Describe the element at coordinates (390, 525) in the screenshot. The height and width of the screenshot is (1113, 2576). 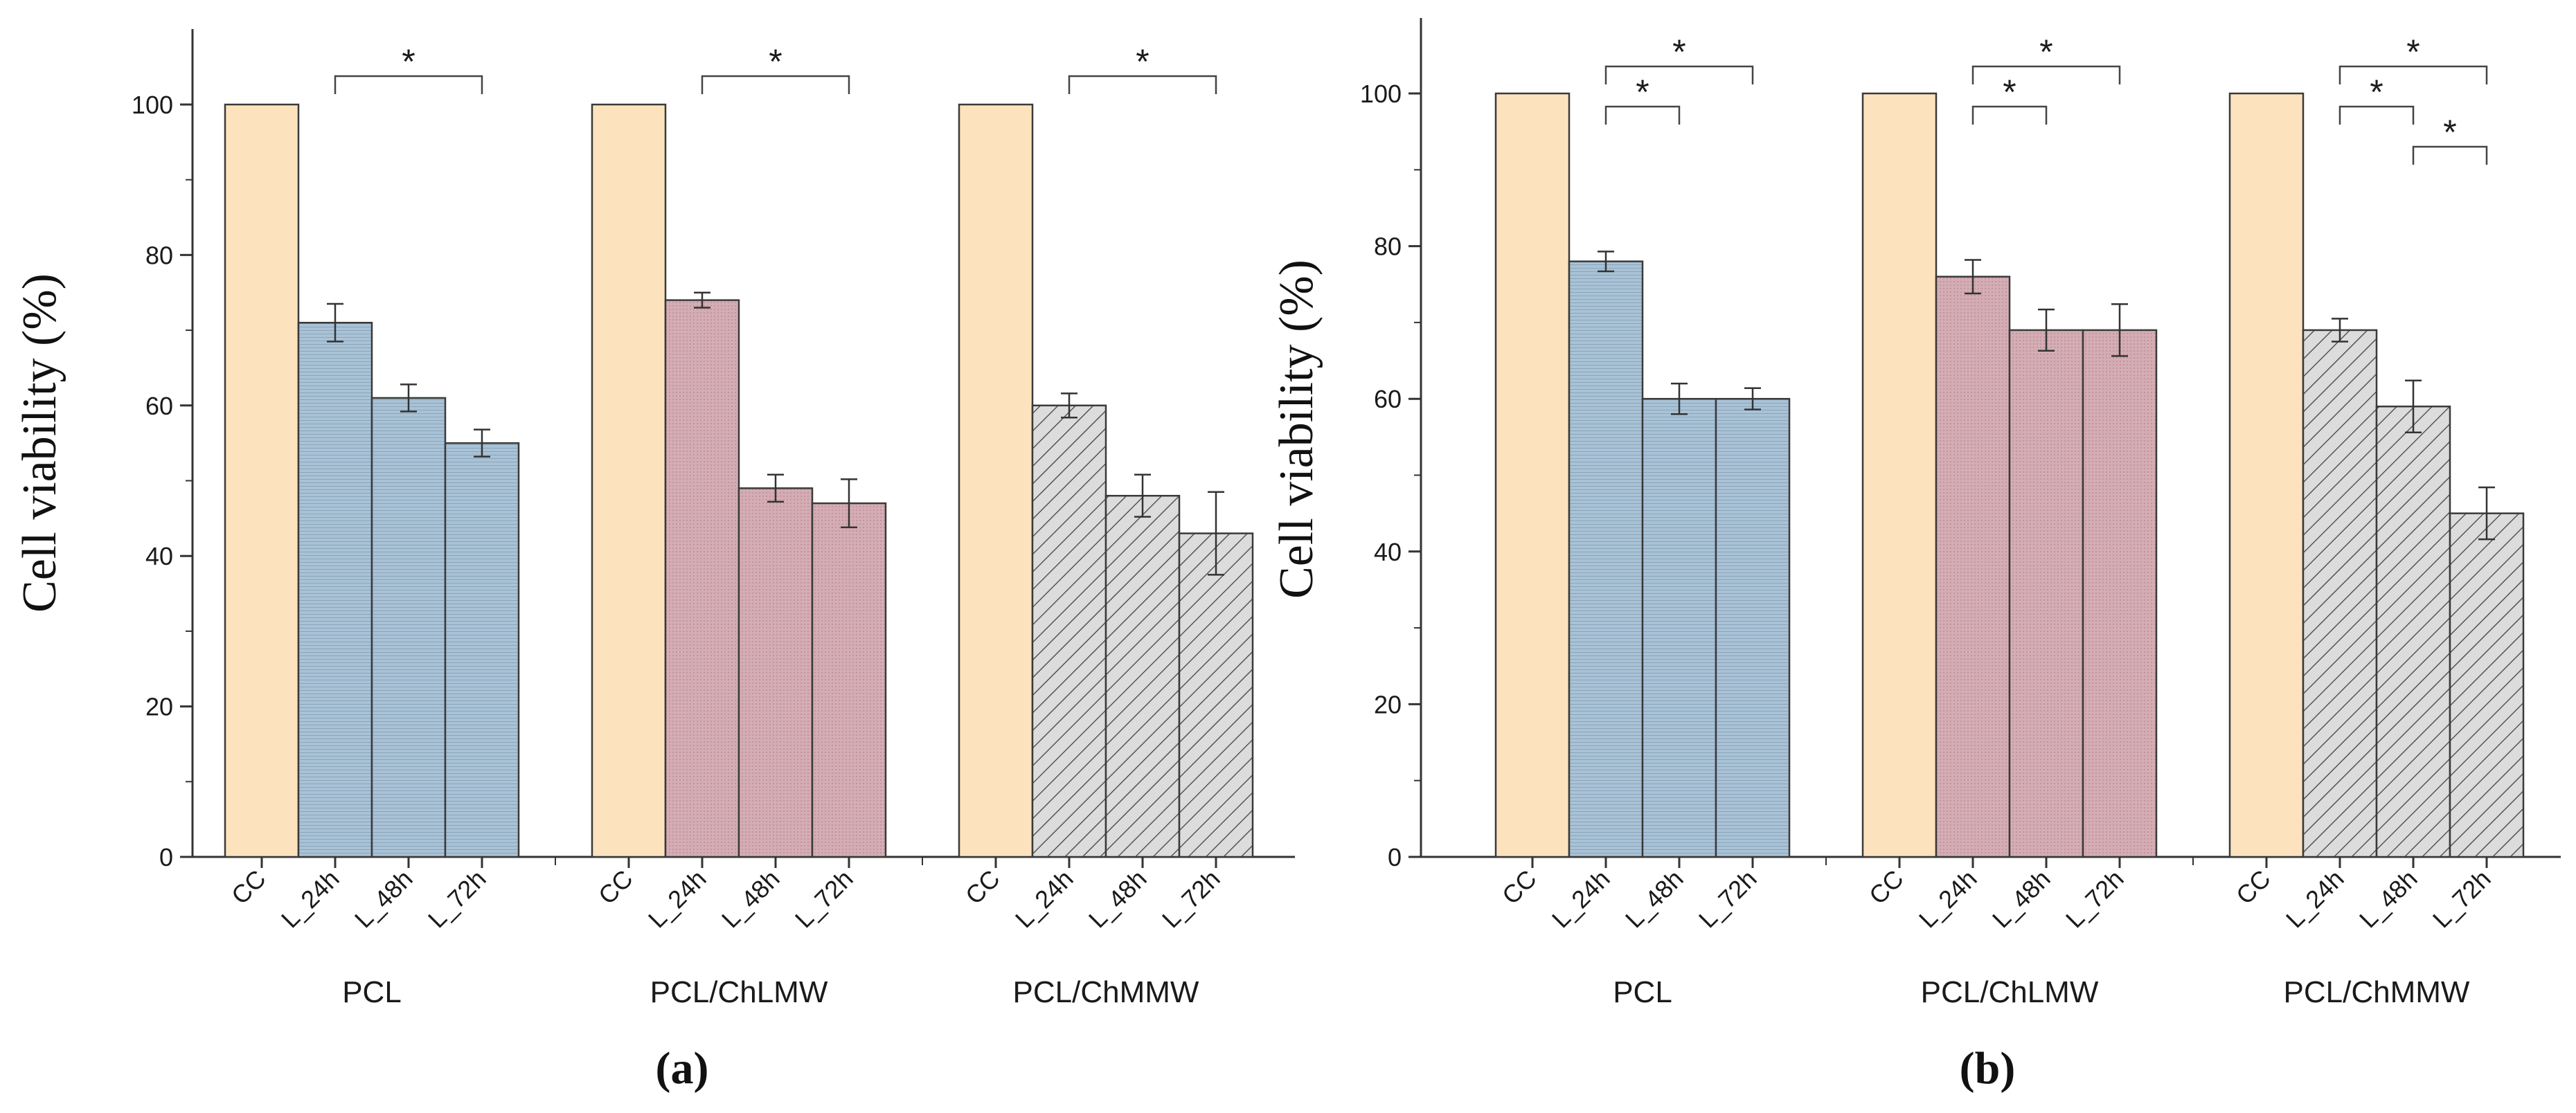
I see `bar-group: CC L_24h L_48h L_72h PCL *` at that location.